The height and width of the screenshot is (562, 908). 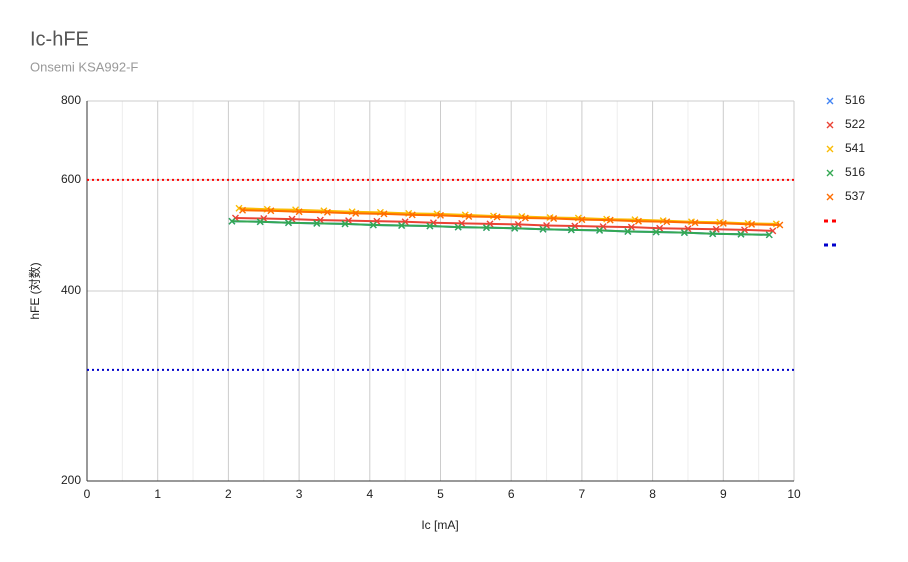 What do you see at coordinates (511, 494) in the screenshot?
I see `x-tick-label: 6` at bounding box center [511, 494].